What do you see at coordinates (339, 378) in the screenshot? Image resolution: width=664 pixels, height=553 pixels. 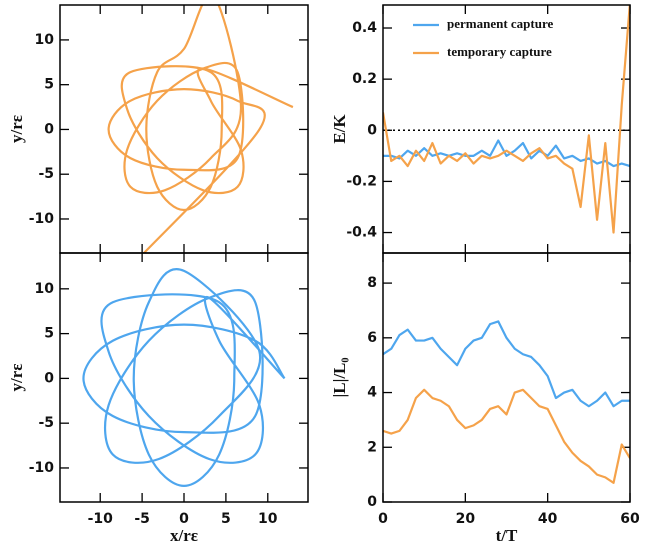 I see `y-axis-label: |L|/L₀` at bounding box center [339, 378].